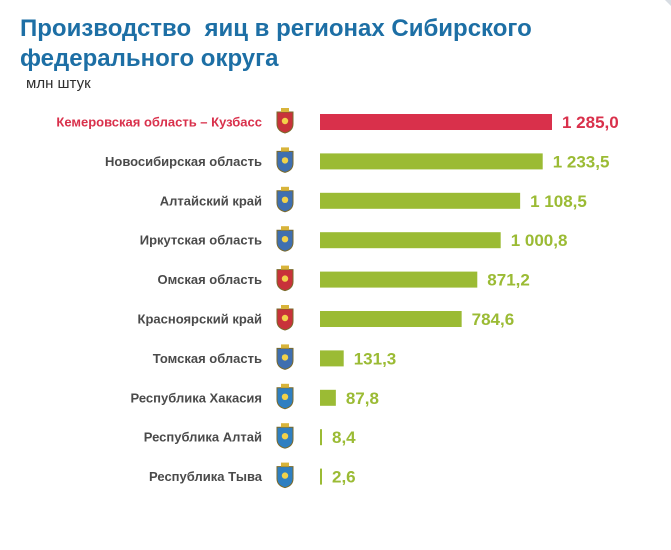  What do you see at coordinates (285, 199) in the screenshot?
I see `altai-krai-coat-of-arms-icon` at bounding box center [285, 199].